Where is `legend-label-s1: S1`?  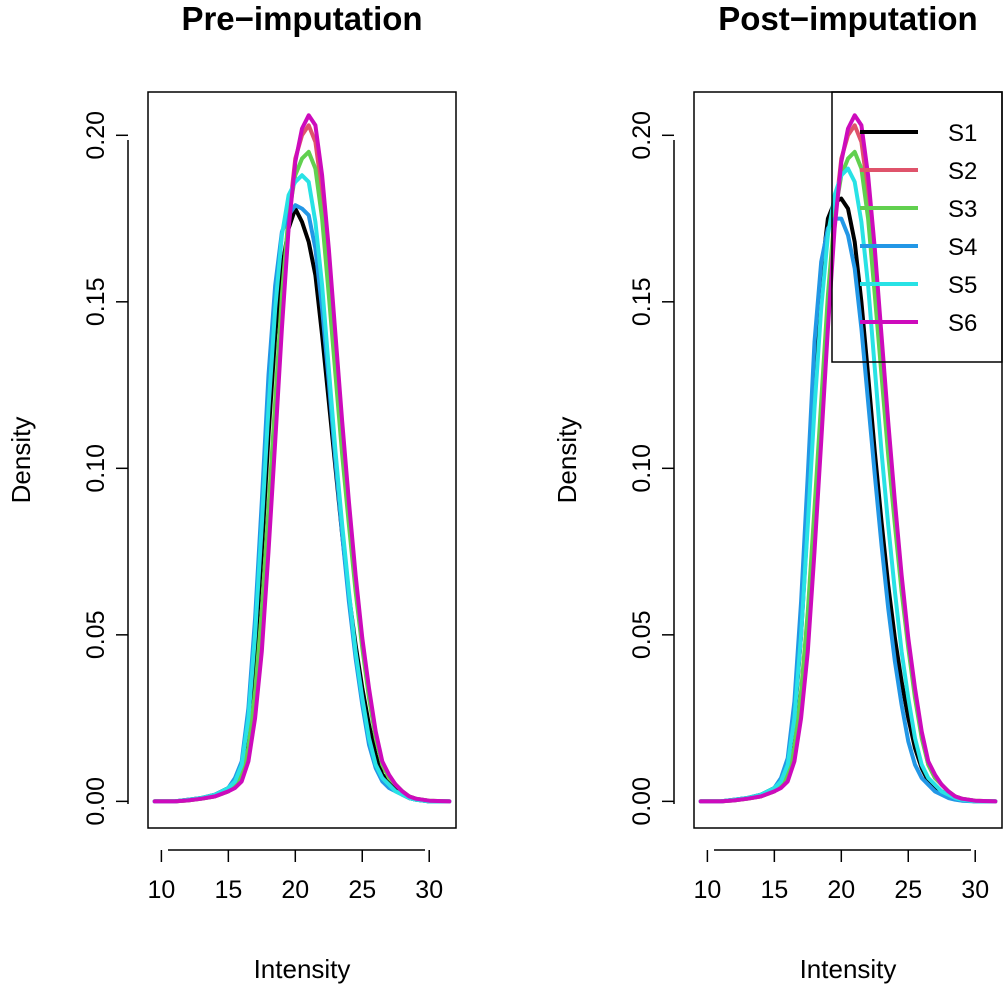
legend-label-s1: S1 is located at coordinates (962, 133).